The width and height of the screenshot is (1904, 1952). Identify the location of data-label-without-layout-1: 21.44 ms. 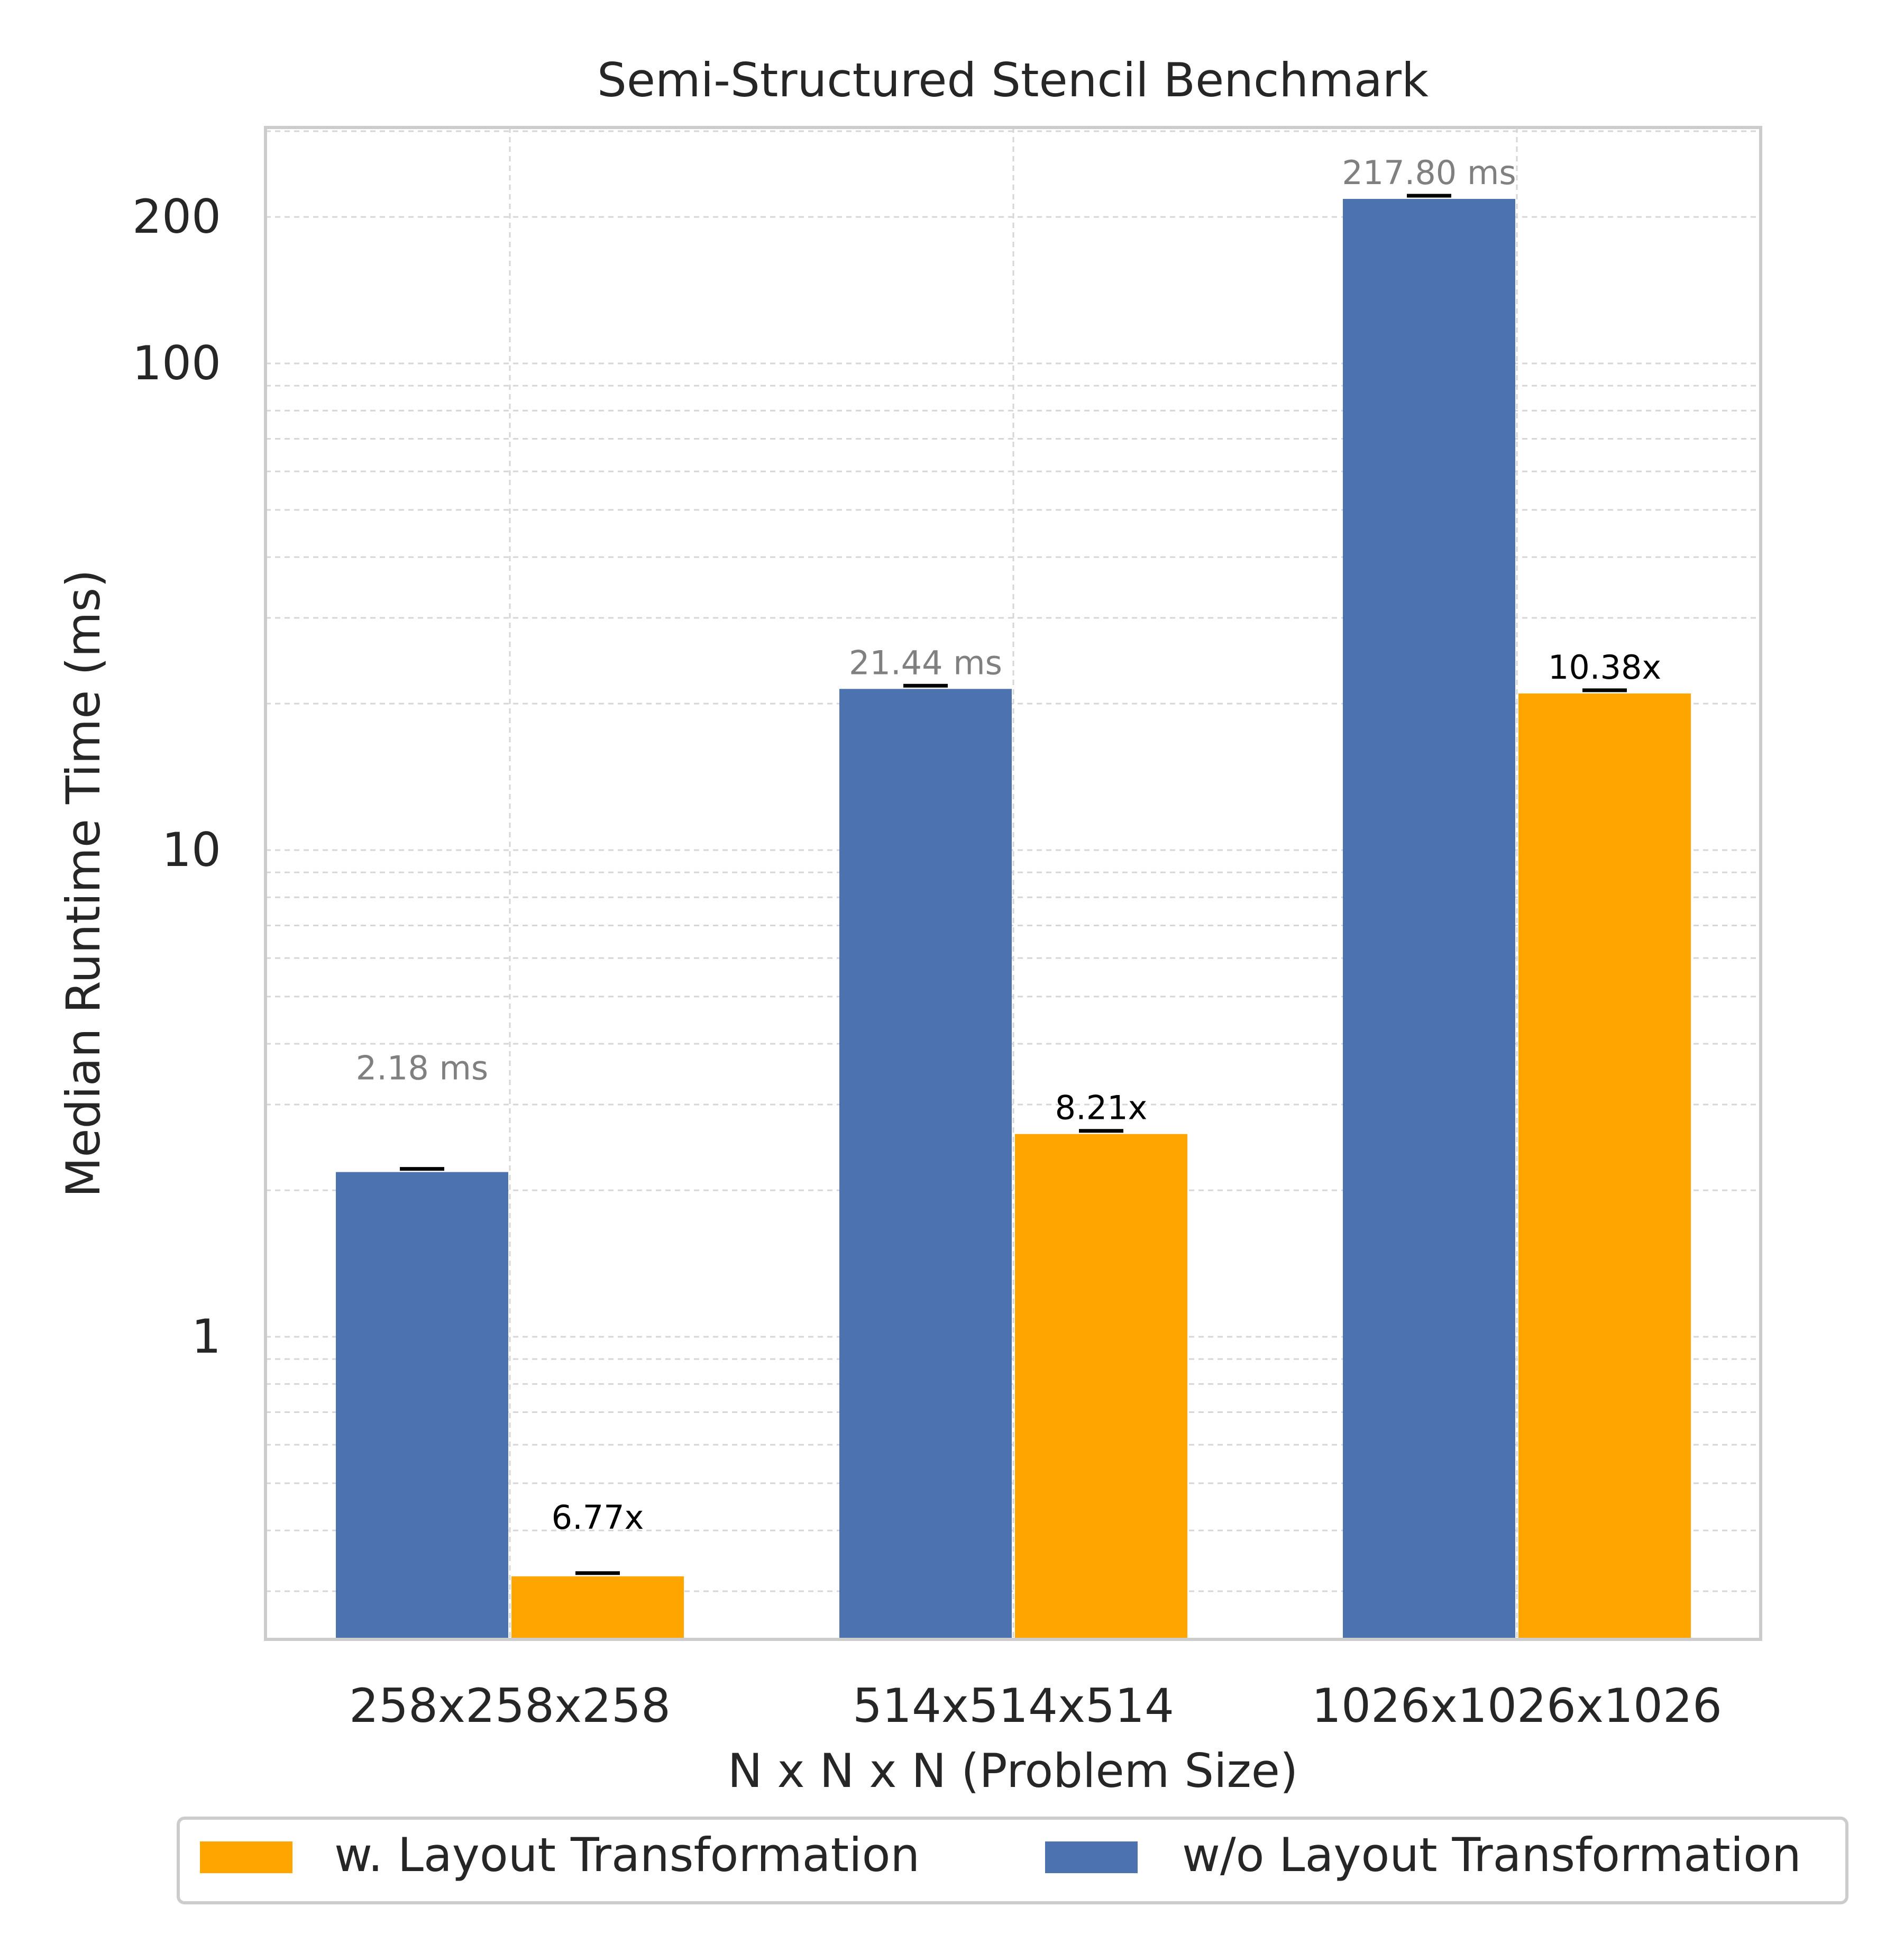
(925, 662).